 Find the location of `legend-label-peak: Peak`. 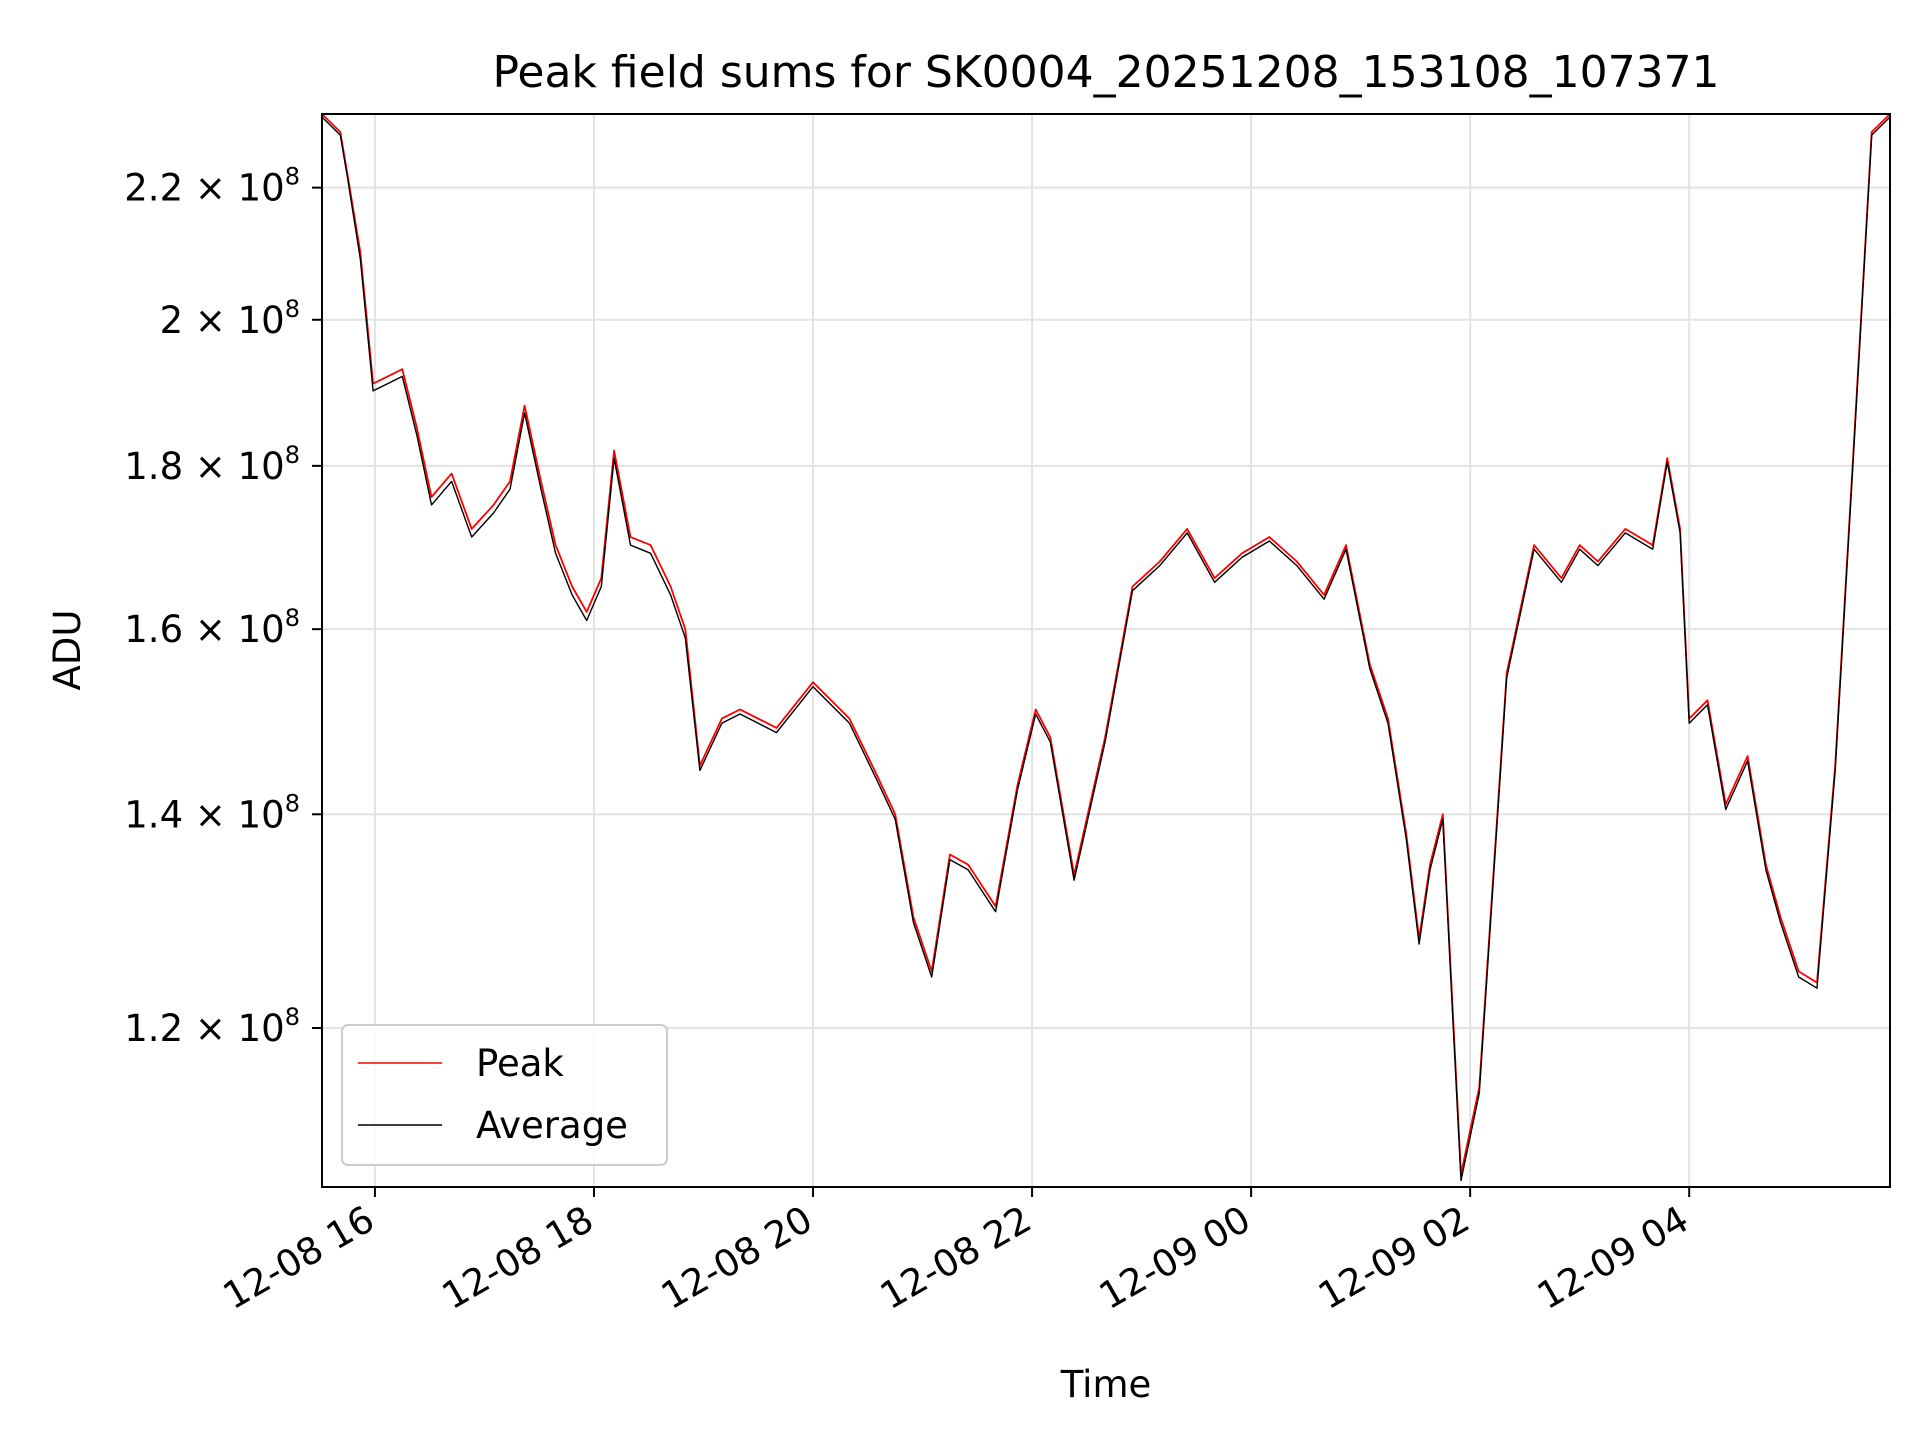

legend-label-peak: Peak is located at coordinates (520, 1063).